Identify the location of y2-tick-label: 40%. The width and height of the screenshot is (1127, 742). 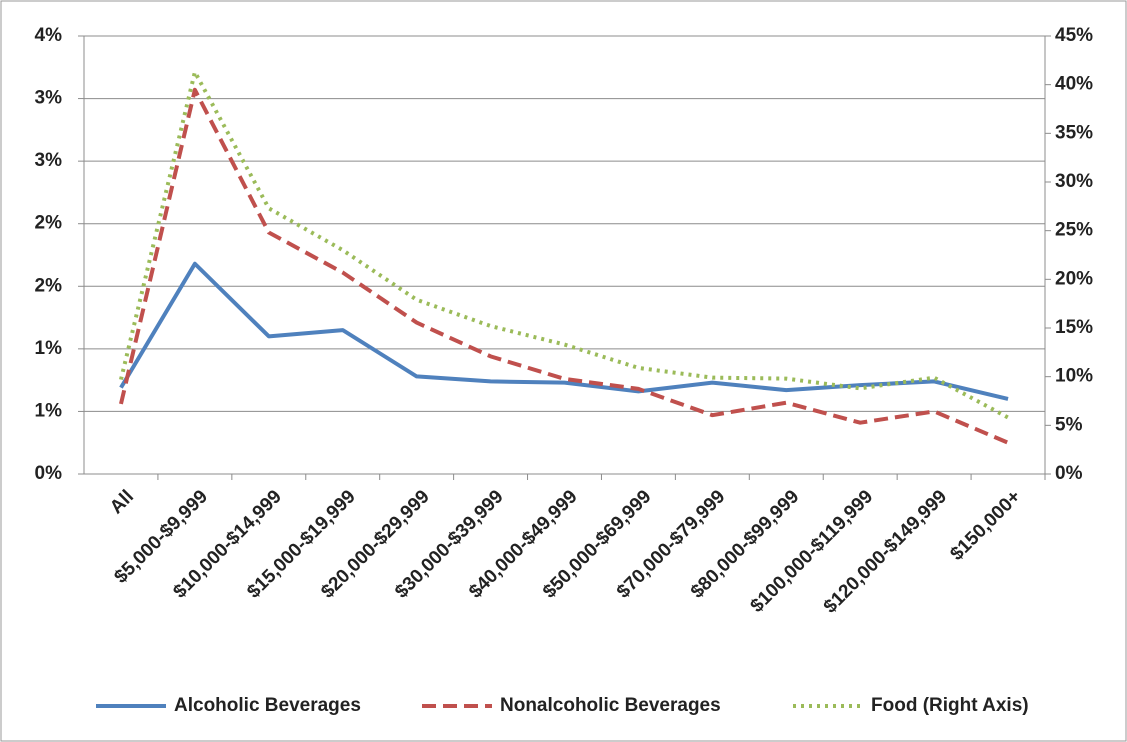
(1074, 84).